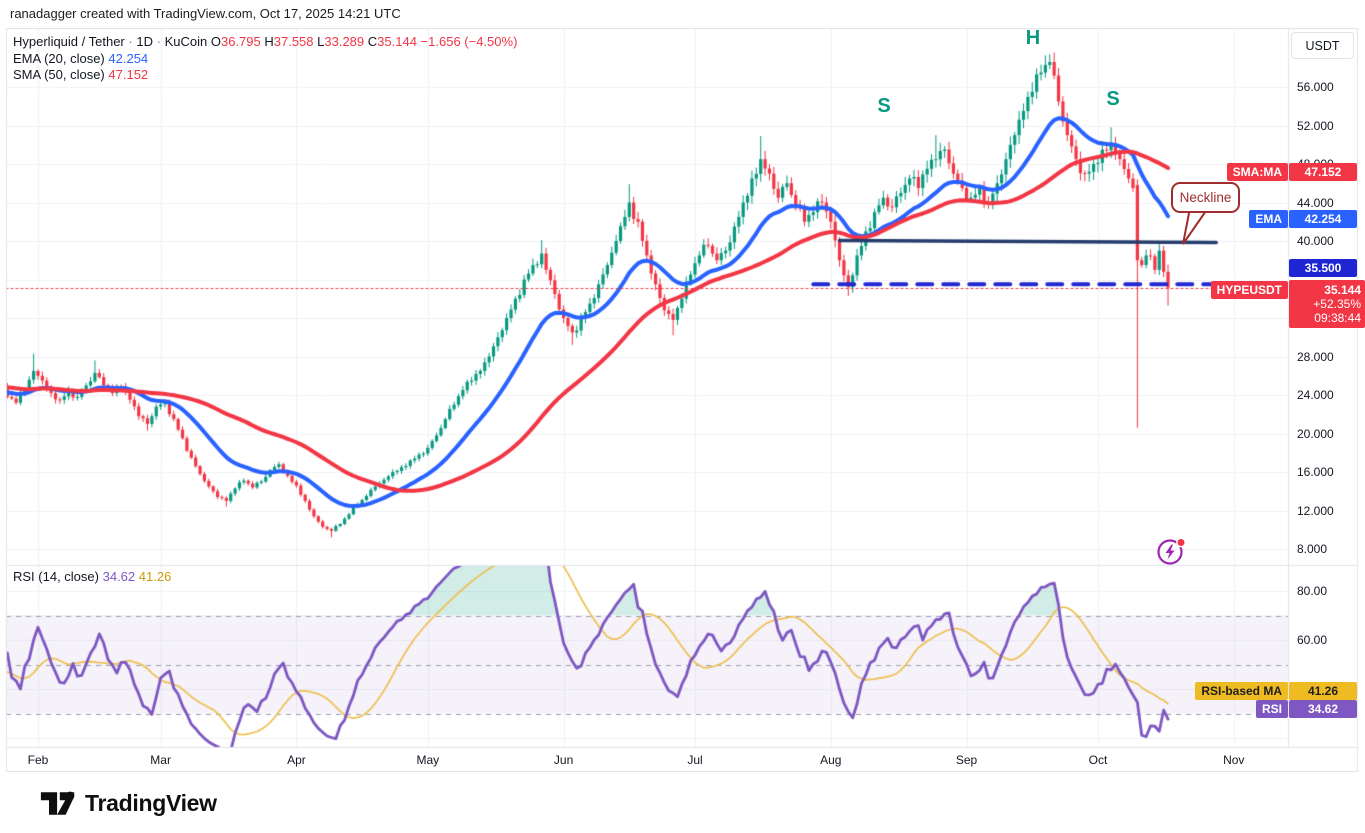 The height and width of the screenshot is (833, 1365). What do you see at coordinates (1271, 709) in the screenshot?
I see `rsi-axis-tag: RSI` at bounding box center [1271, 709].